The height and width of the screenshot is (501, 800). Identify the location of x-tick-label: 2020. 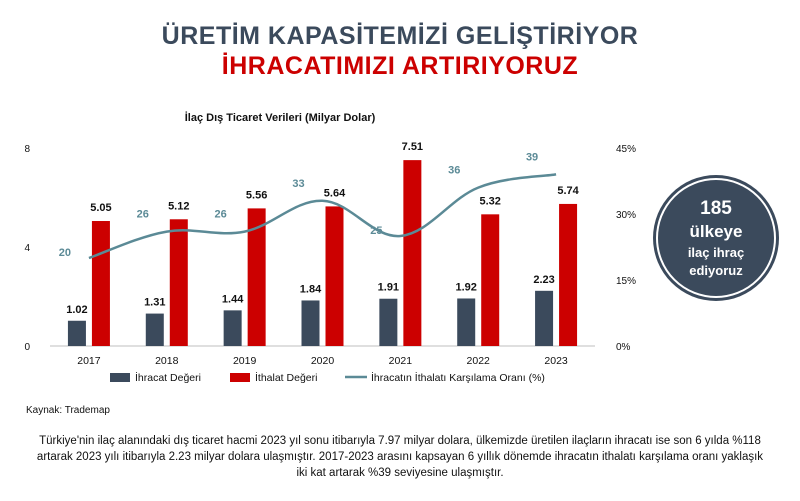
(323, 361).